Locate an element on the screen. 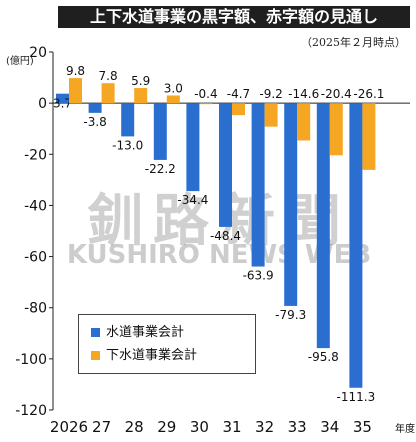 This screenshot has width=416, height=442. legend: 水道事業会計 下水道事業会計 is located at coordinates (167, 344).